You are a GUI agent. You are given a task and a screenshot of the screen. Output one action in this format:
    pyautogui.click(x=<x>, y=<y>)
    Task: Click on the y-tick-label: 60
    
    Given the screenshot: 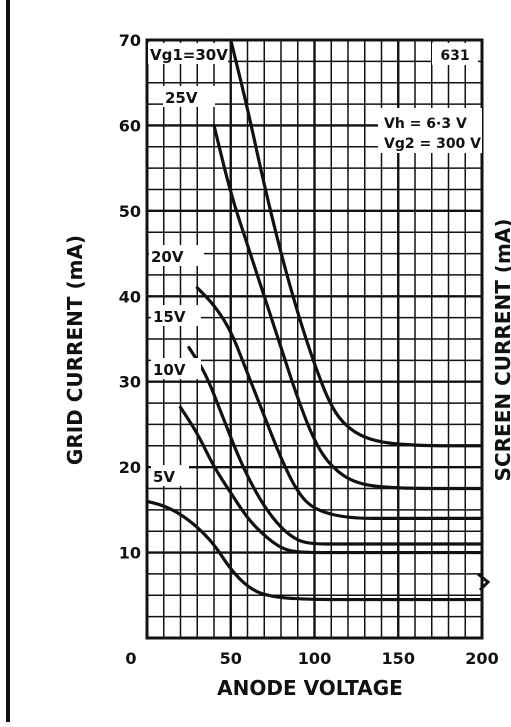 What is the action you would take?
    pyautogui.click(x=130, y=125)
    